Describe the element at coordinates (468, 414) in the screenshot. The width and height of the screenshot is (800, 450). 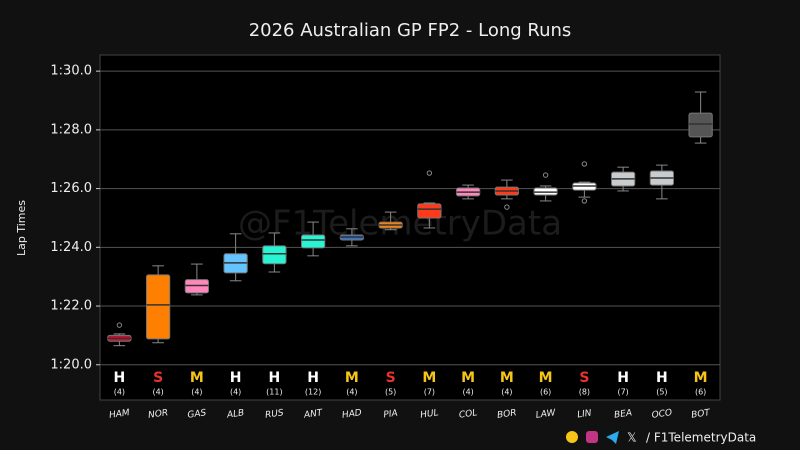
I see `x-tick-label: COL` at that location.